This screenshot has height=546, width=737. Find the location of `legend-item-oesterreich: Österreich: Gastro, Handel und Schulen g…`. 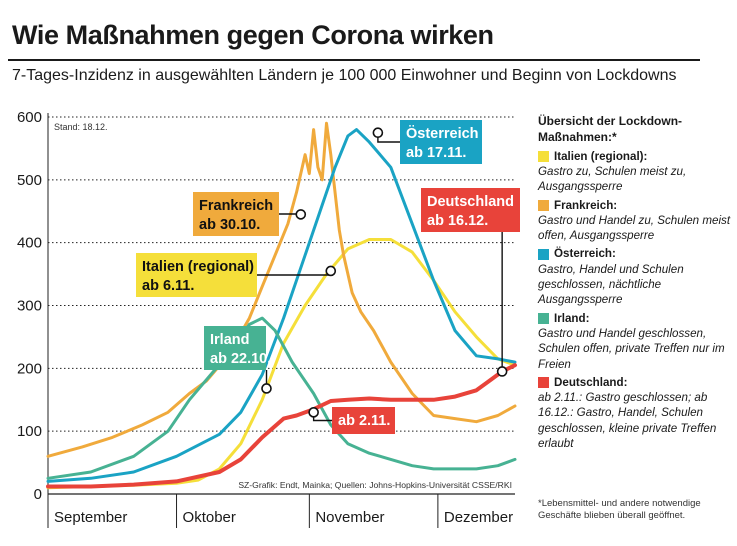

legend-item-oesterreich: Österreich: Gastro, Handel und Schulen g… is located at coordinates (636, 276).